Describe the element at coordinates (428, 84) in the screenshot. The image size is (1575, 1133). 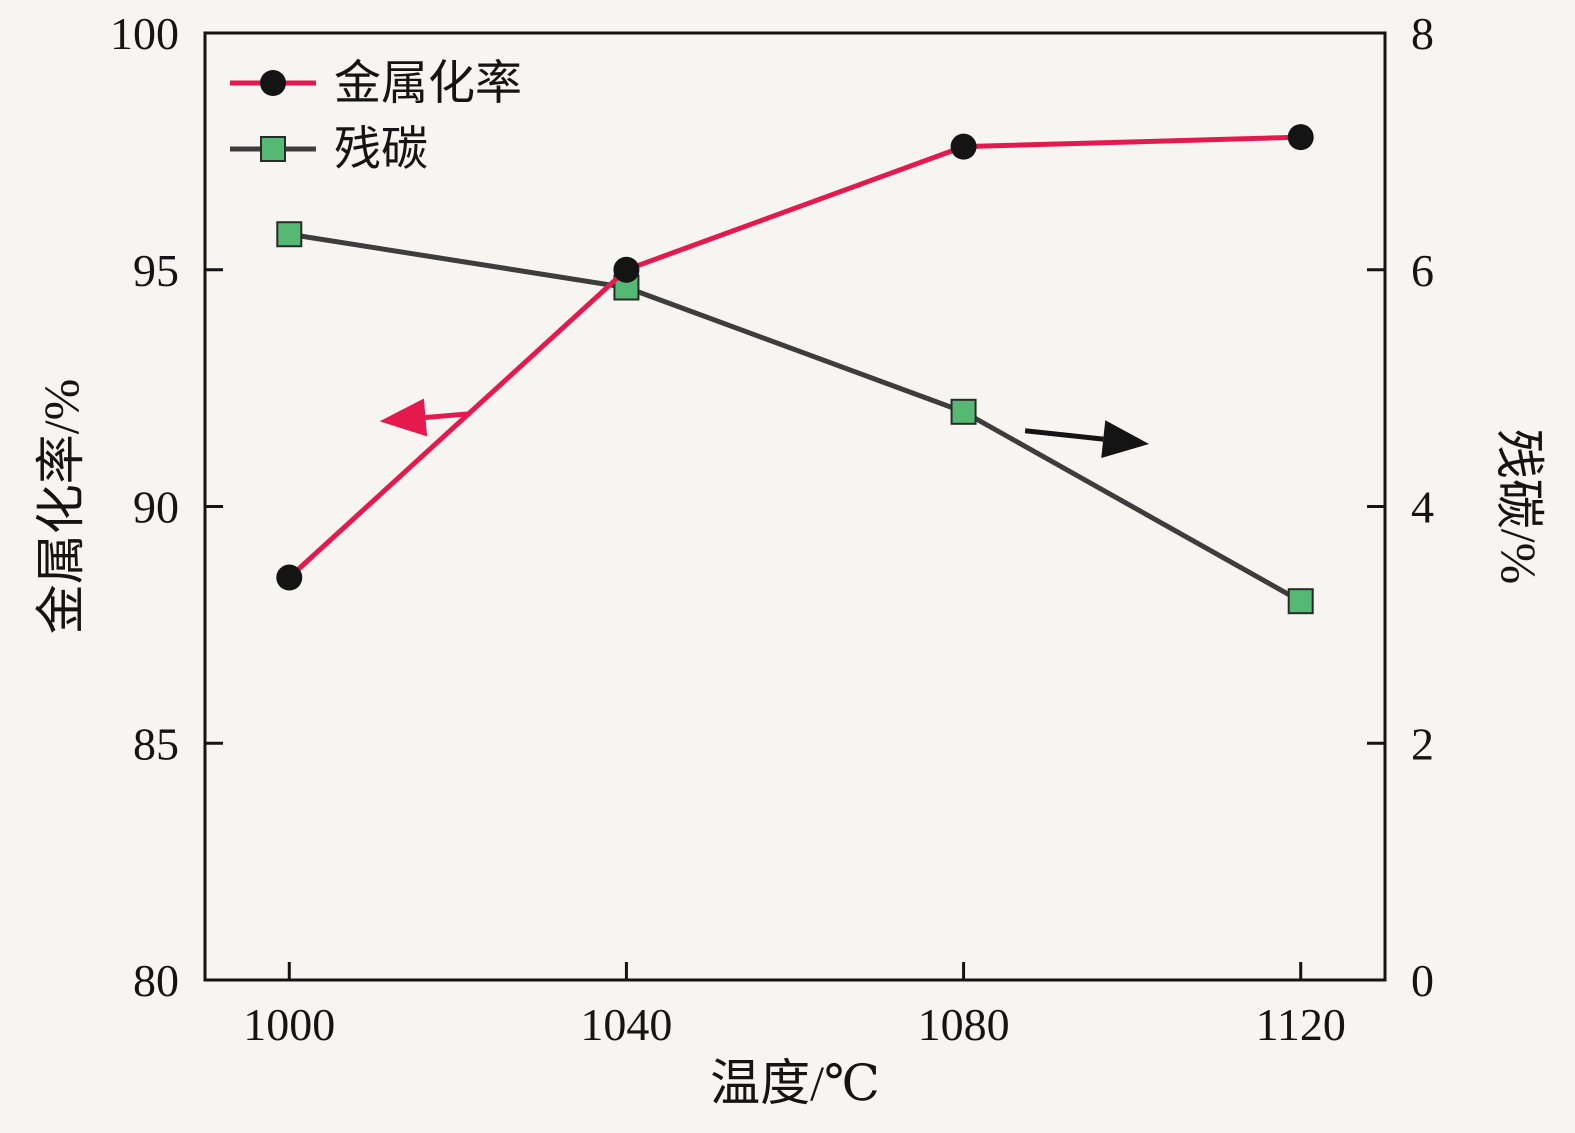
I see `legend-label: 金属化率` at that location.